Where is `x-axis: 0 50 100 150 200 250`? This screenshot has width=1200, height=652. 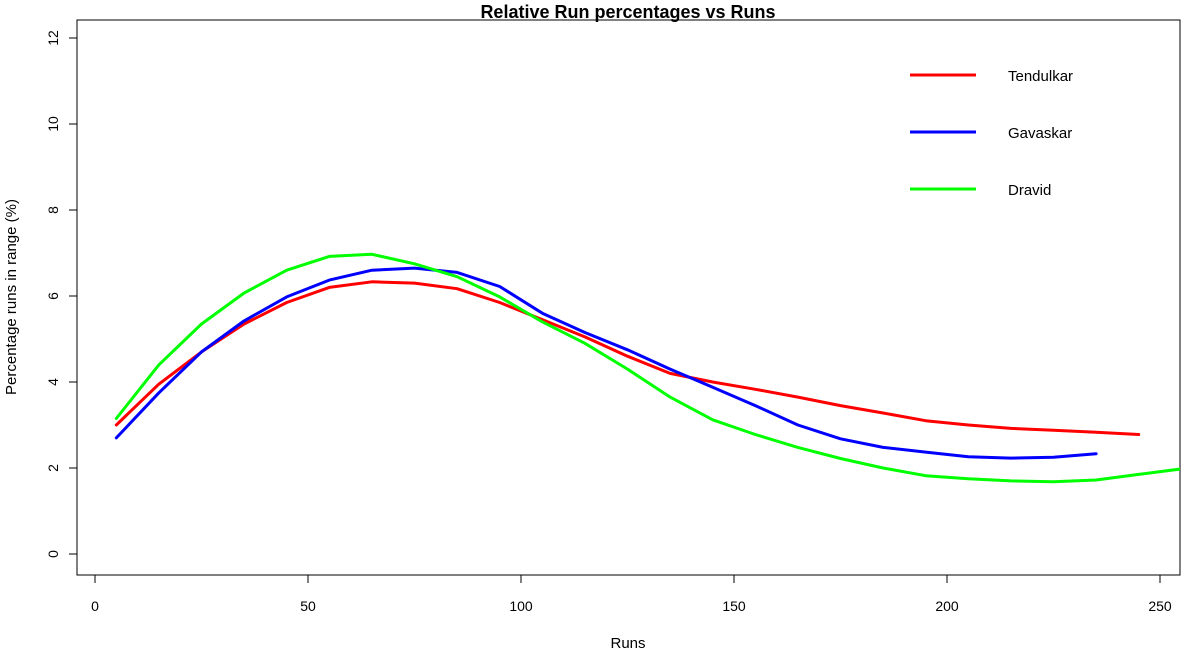
x-axis: 0 50 100 150 200 250 is located at coordinates (631, 594).